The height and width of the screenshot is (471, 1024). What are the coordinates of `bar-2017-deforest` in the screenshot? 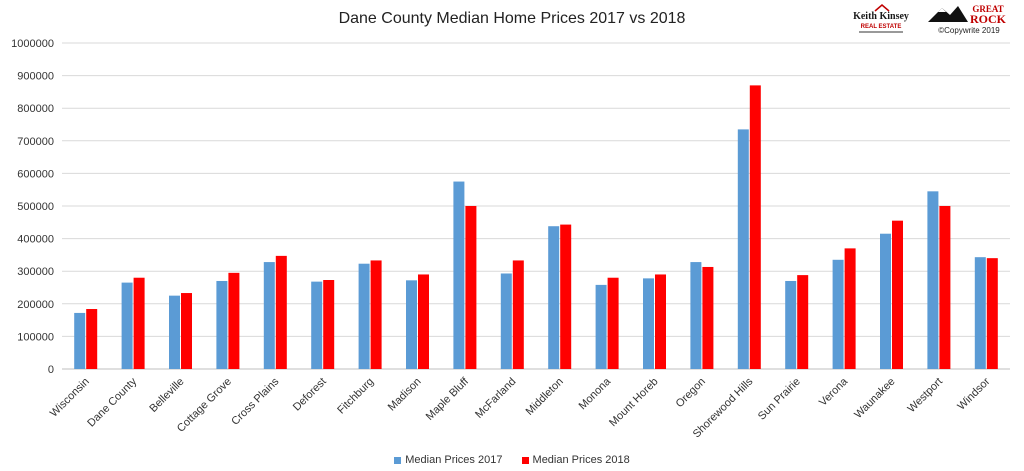 It's located at (317, 325).